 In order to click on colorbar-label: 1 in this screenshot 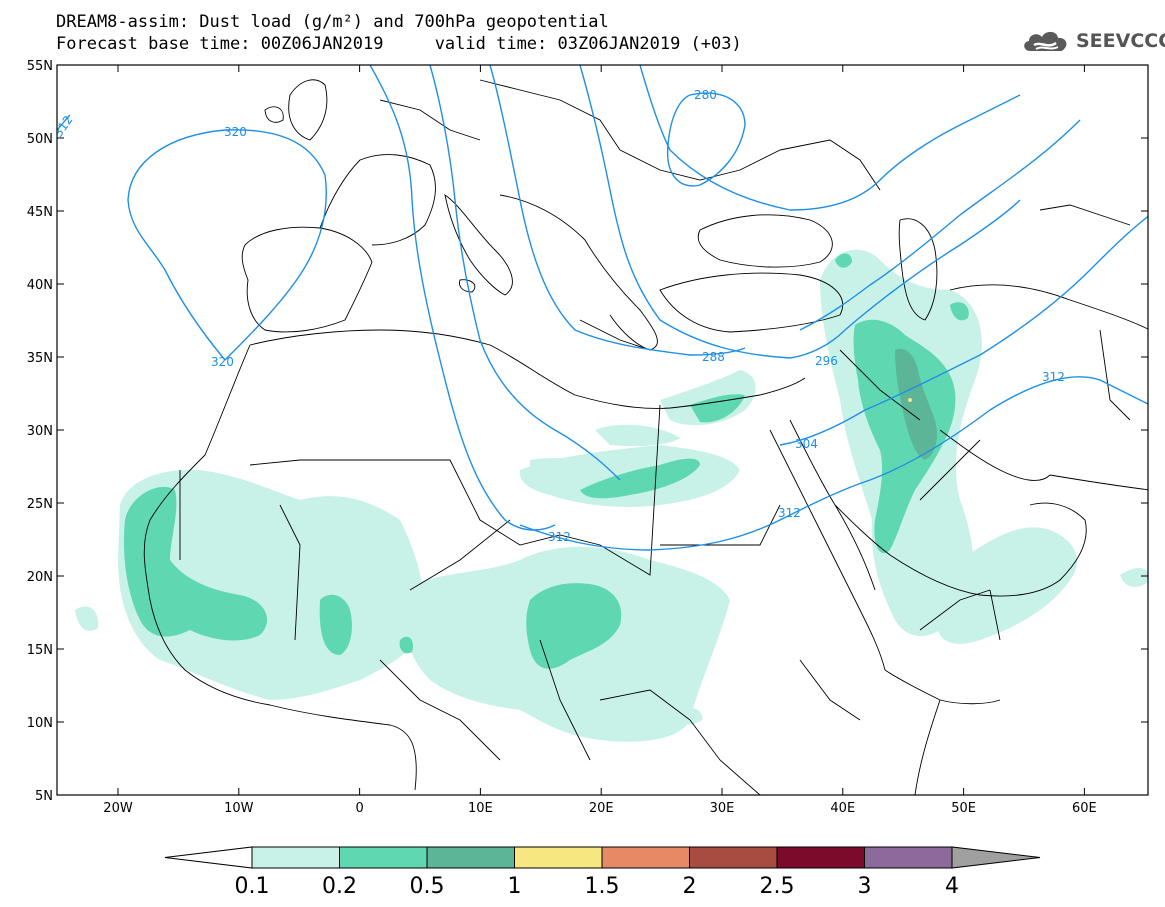, I will do `click(515, 886)`.